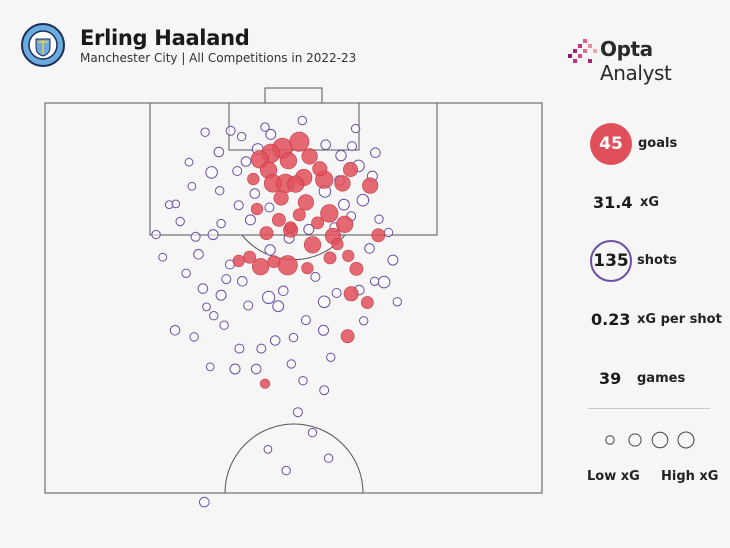 The image size is (730, 548). What do you see at coordinates (293, 95) in the screenshot?
I see `goal` at bounding box center [293, 95].